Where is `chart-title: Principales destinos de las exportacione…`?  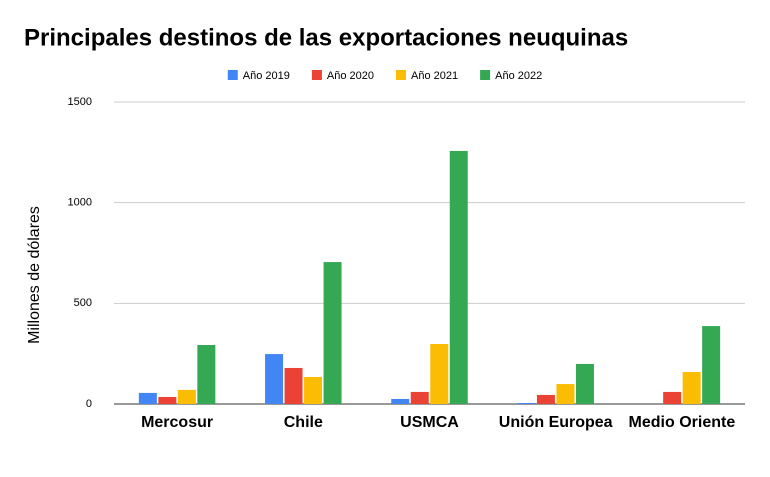 chart-title: Principales destinos de las exportacione… is located at coordinates (326, 37).